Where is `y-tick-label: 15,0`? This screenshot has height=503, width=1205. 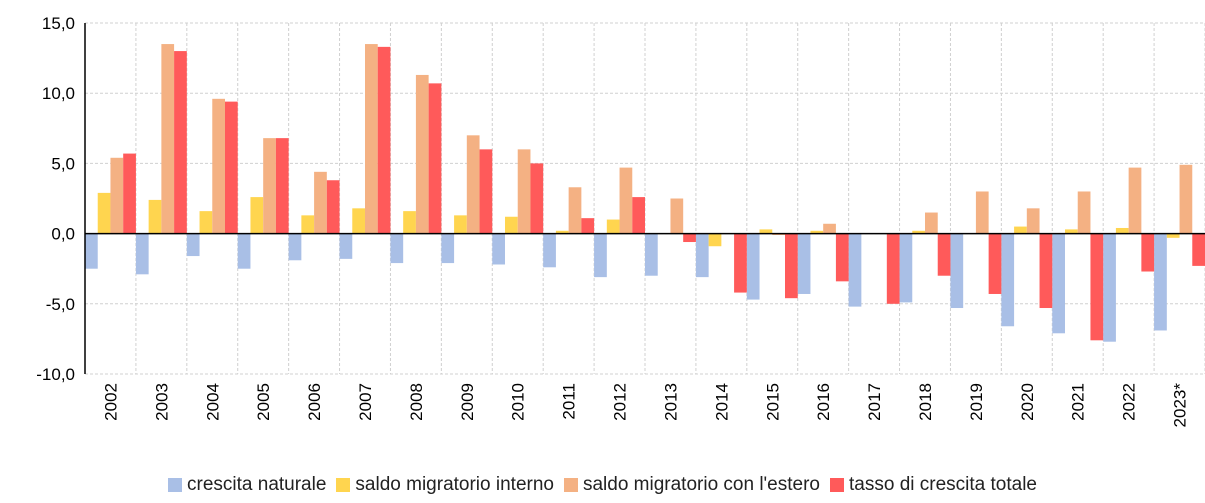
y-tick-label: 15,0 is located at coordinates (58, 23).